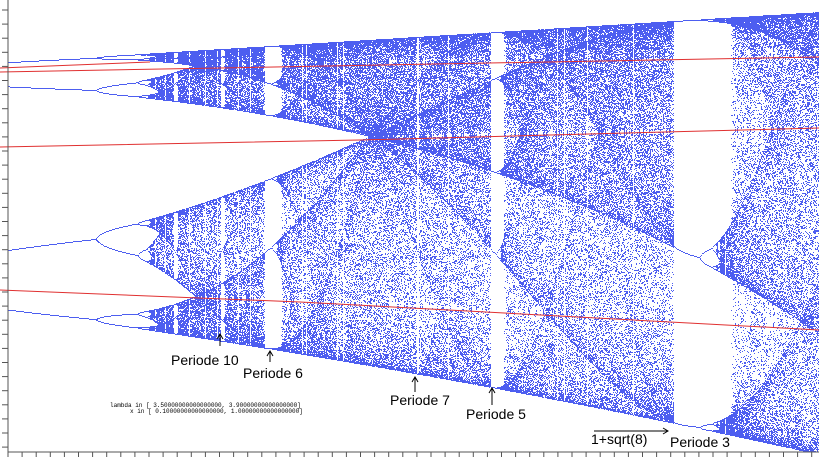 The height and width of the screenshot is (457, 819). Describe the element at coordinates (619, 439) in the screenshot. I see `annotation: 1+sqrt(8)` at that location.